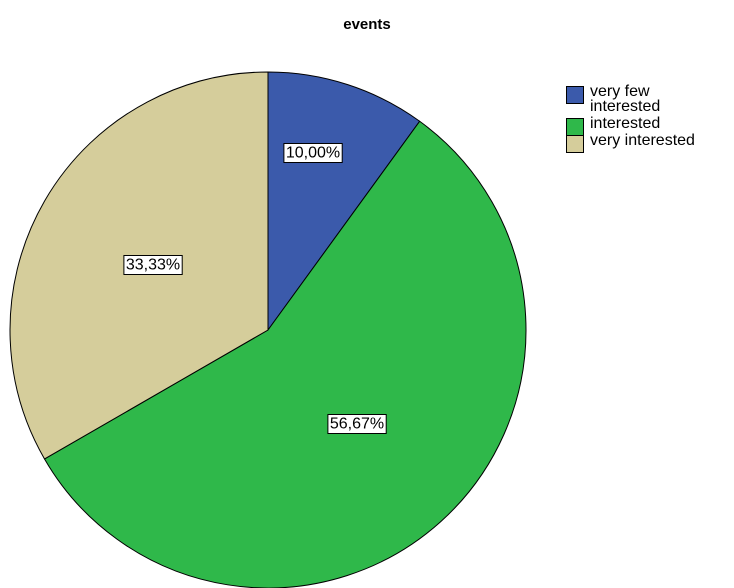  I want to click on legend-item: very interested, so click(648, 142).